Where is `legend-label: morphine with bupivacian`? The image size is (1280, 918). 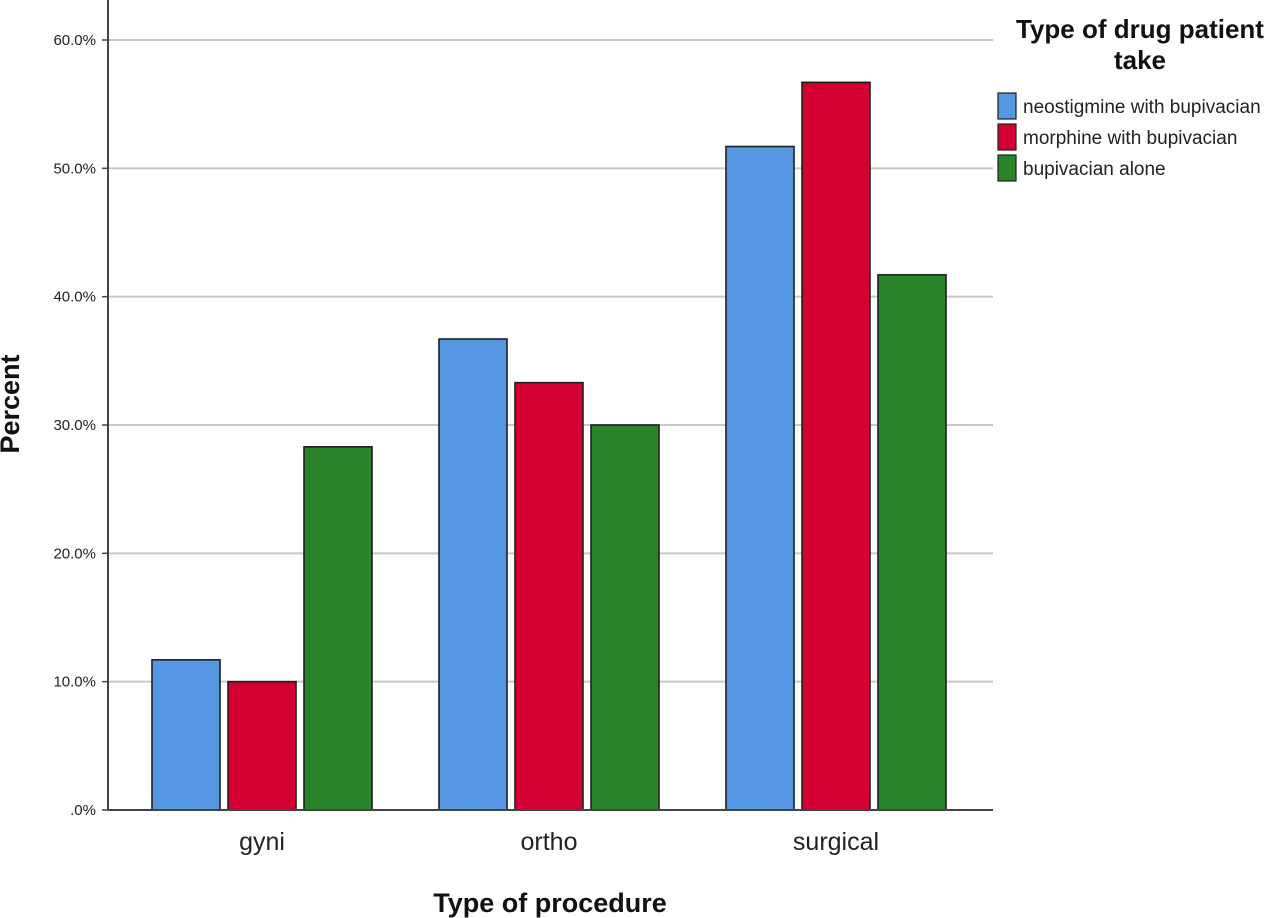
legend-label: morphine with bupivacian is located at coordinates (1130, 138).